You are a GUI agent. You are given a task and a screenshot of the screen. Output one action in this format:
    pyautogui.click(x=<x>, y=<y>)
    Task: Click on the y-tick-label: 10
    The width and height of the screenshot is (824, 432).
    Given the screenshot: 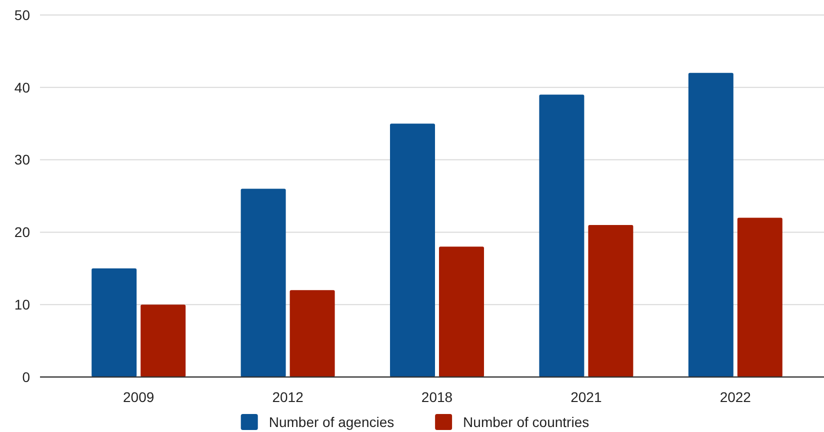 What is the action you would take?
    pyautogui.click(x=22, y=304)
    